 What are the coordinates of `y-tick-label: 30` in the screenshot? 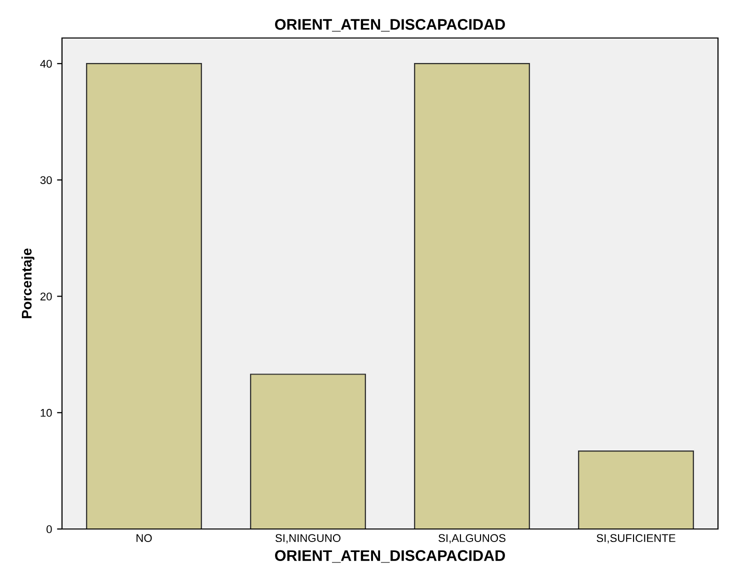 It's located at (46, 180).